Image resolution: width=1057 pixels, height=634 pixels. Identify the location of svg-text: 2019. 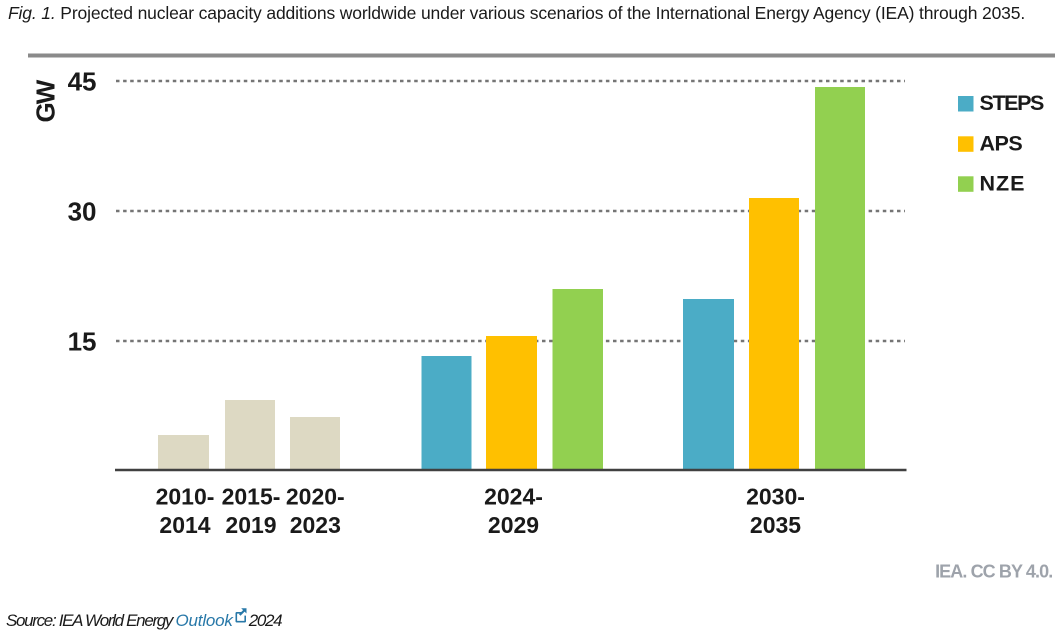
(250, 525).